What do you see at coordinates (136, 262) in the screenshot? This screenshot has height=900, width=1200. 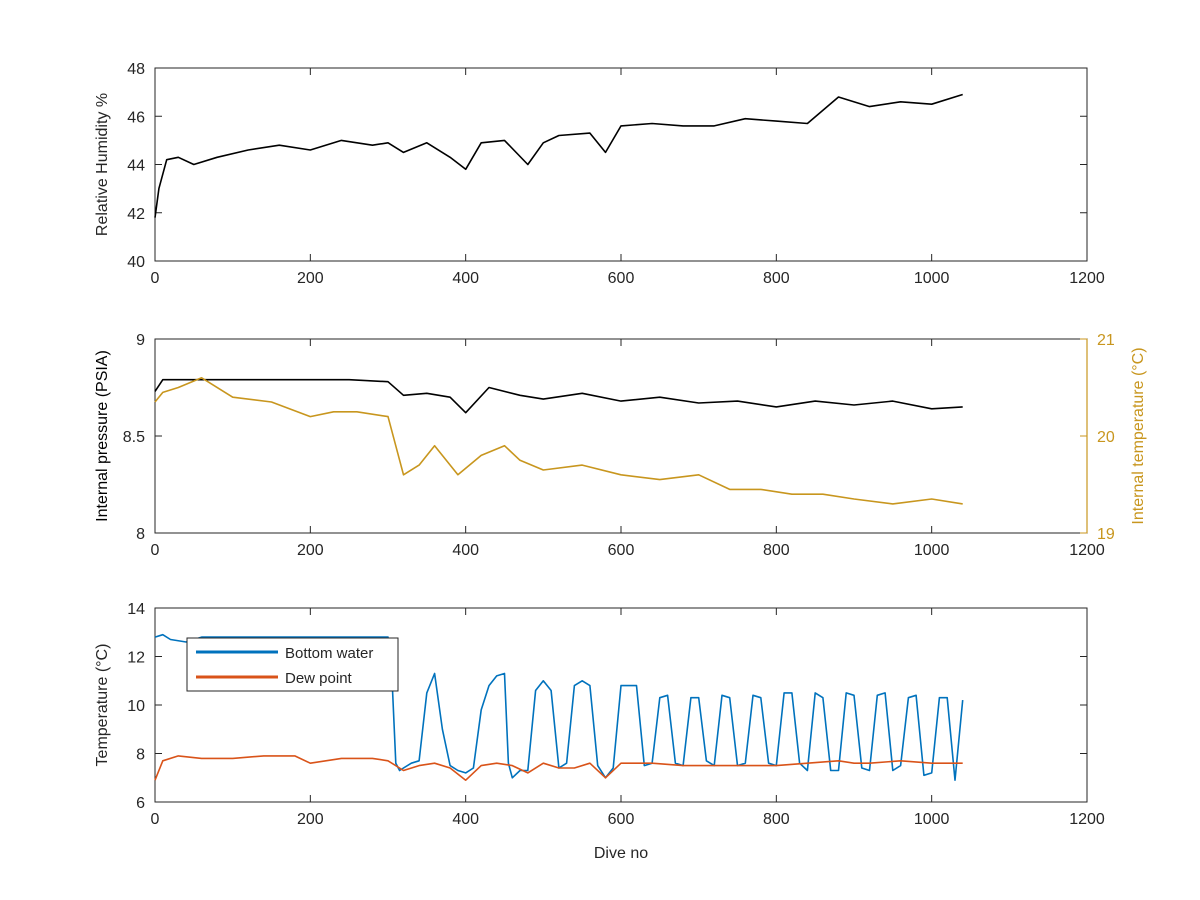 I see `y-tick-label: 40` at bounding box center [136, 262].